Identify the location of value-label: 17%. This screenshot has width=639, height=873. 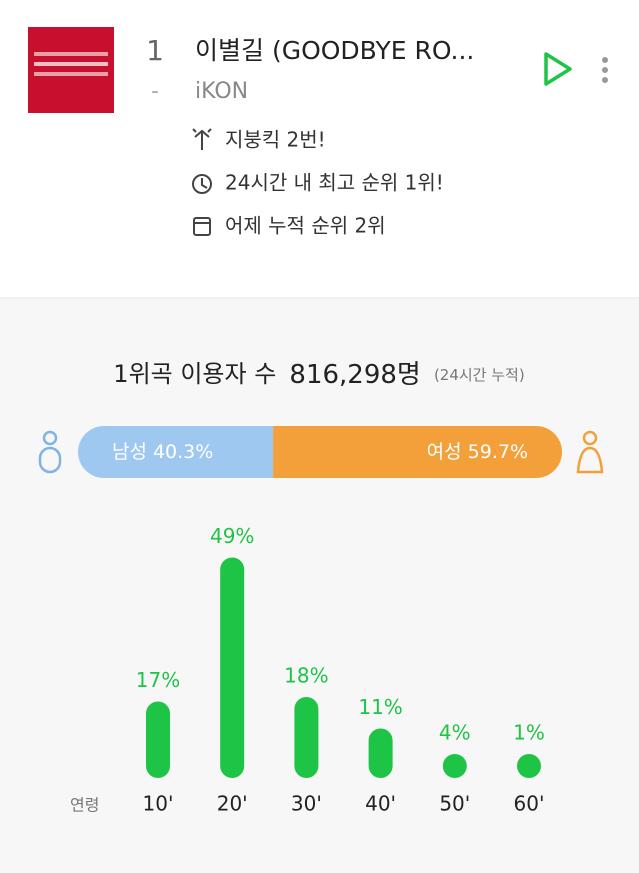
(158, 680).